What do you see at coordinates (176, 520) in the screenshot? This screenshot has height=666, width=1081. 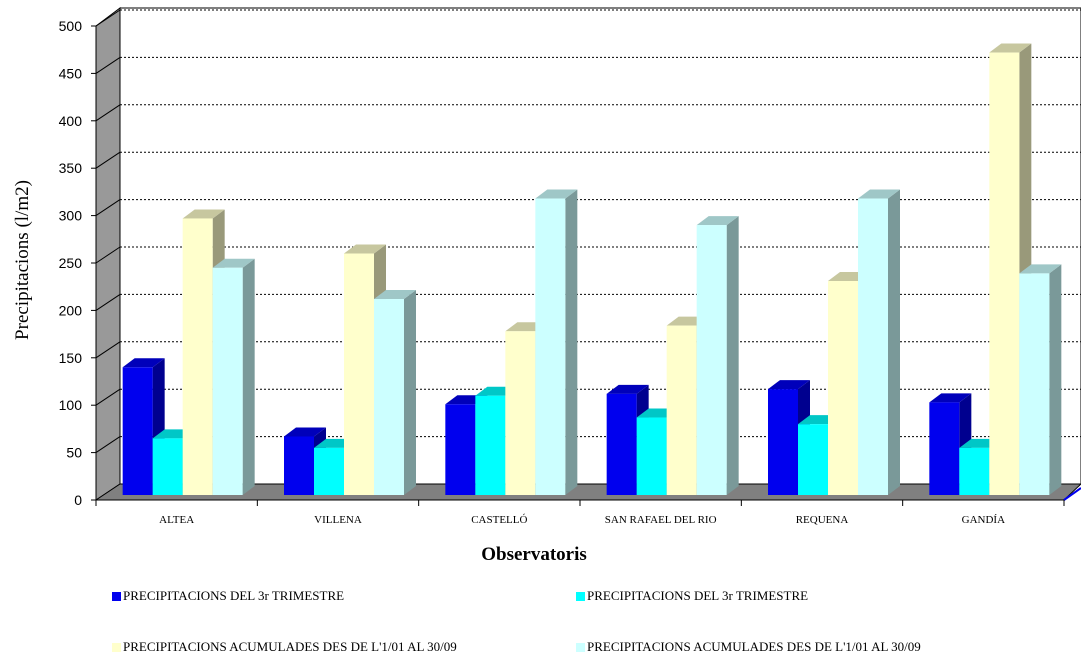 I see `x-tick-label: ALTEA` at bounding box center [176, 520].